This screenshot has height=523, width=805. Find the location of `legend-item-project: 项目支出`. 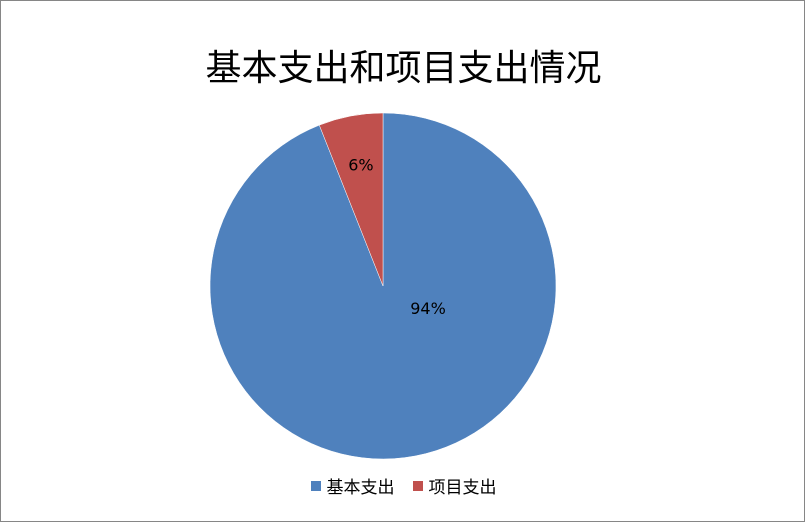

legend-item-project: 项目支出 is located at coordinates (454, 485).